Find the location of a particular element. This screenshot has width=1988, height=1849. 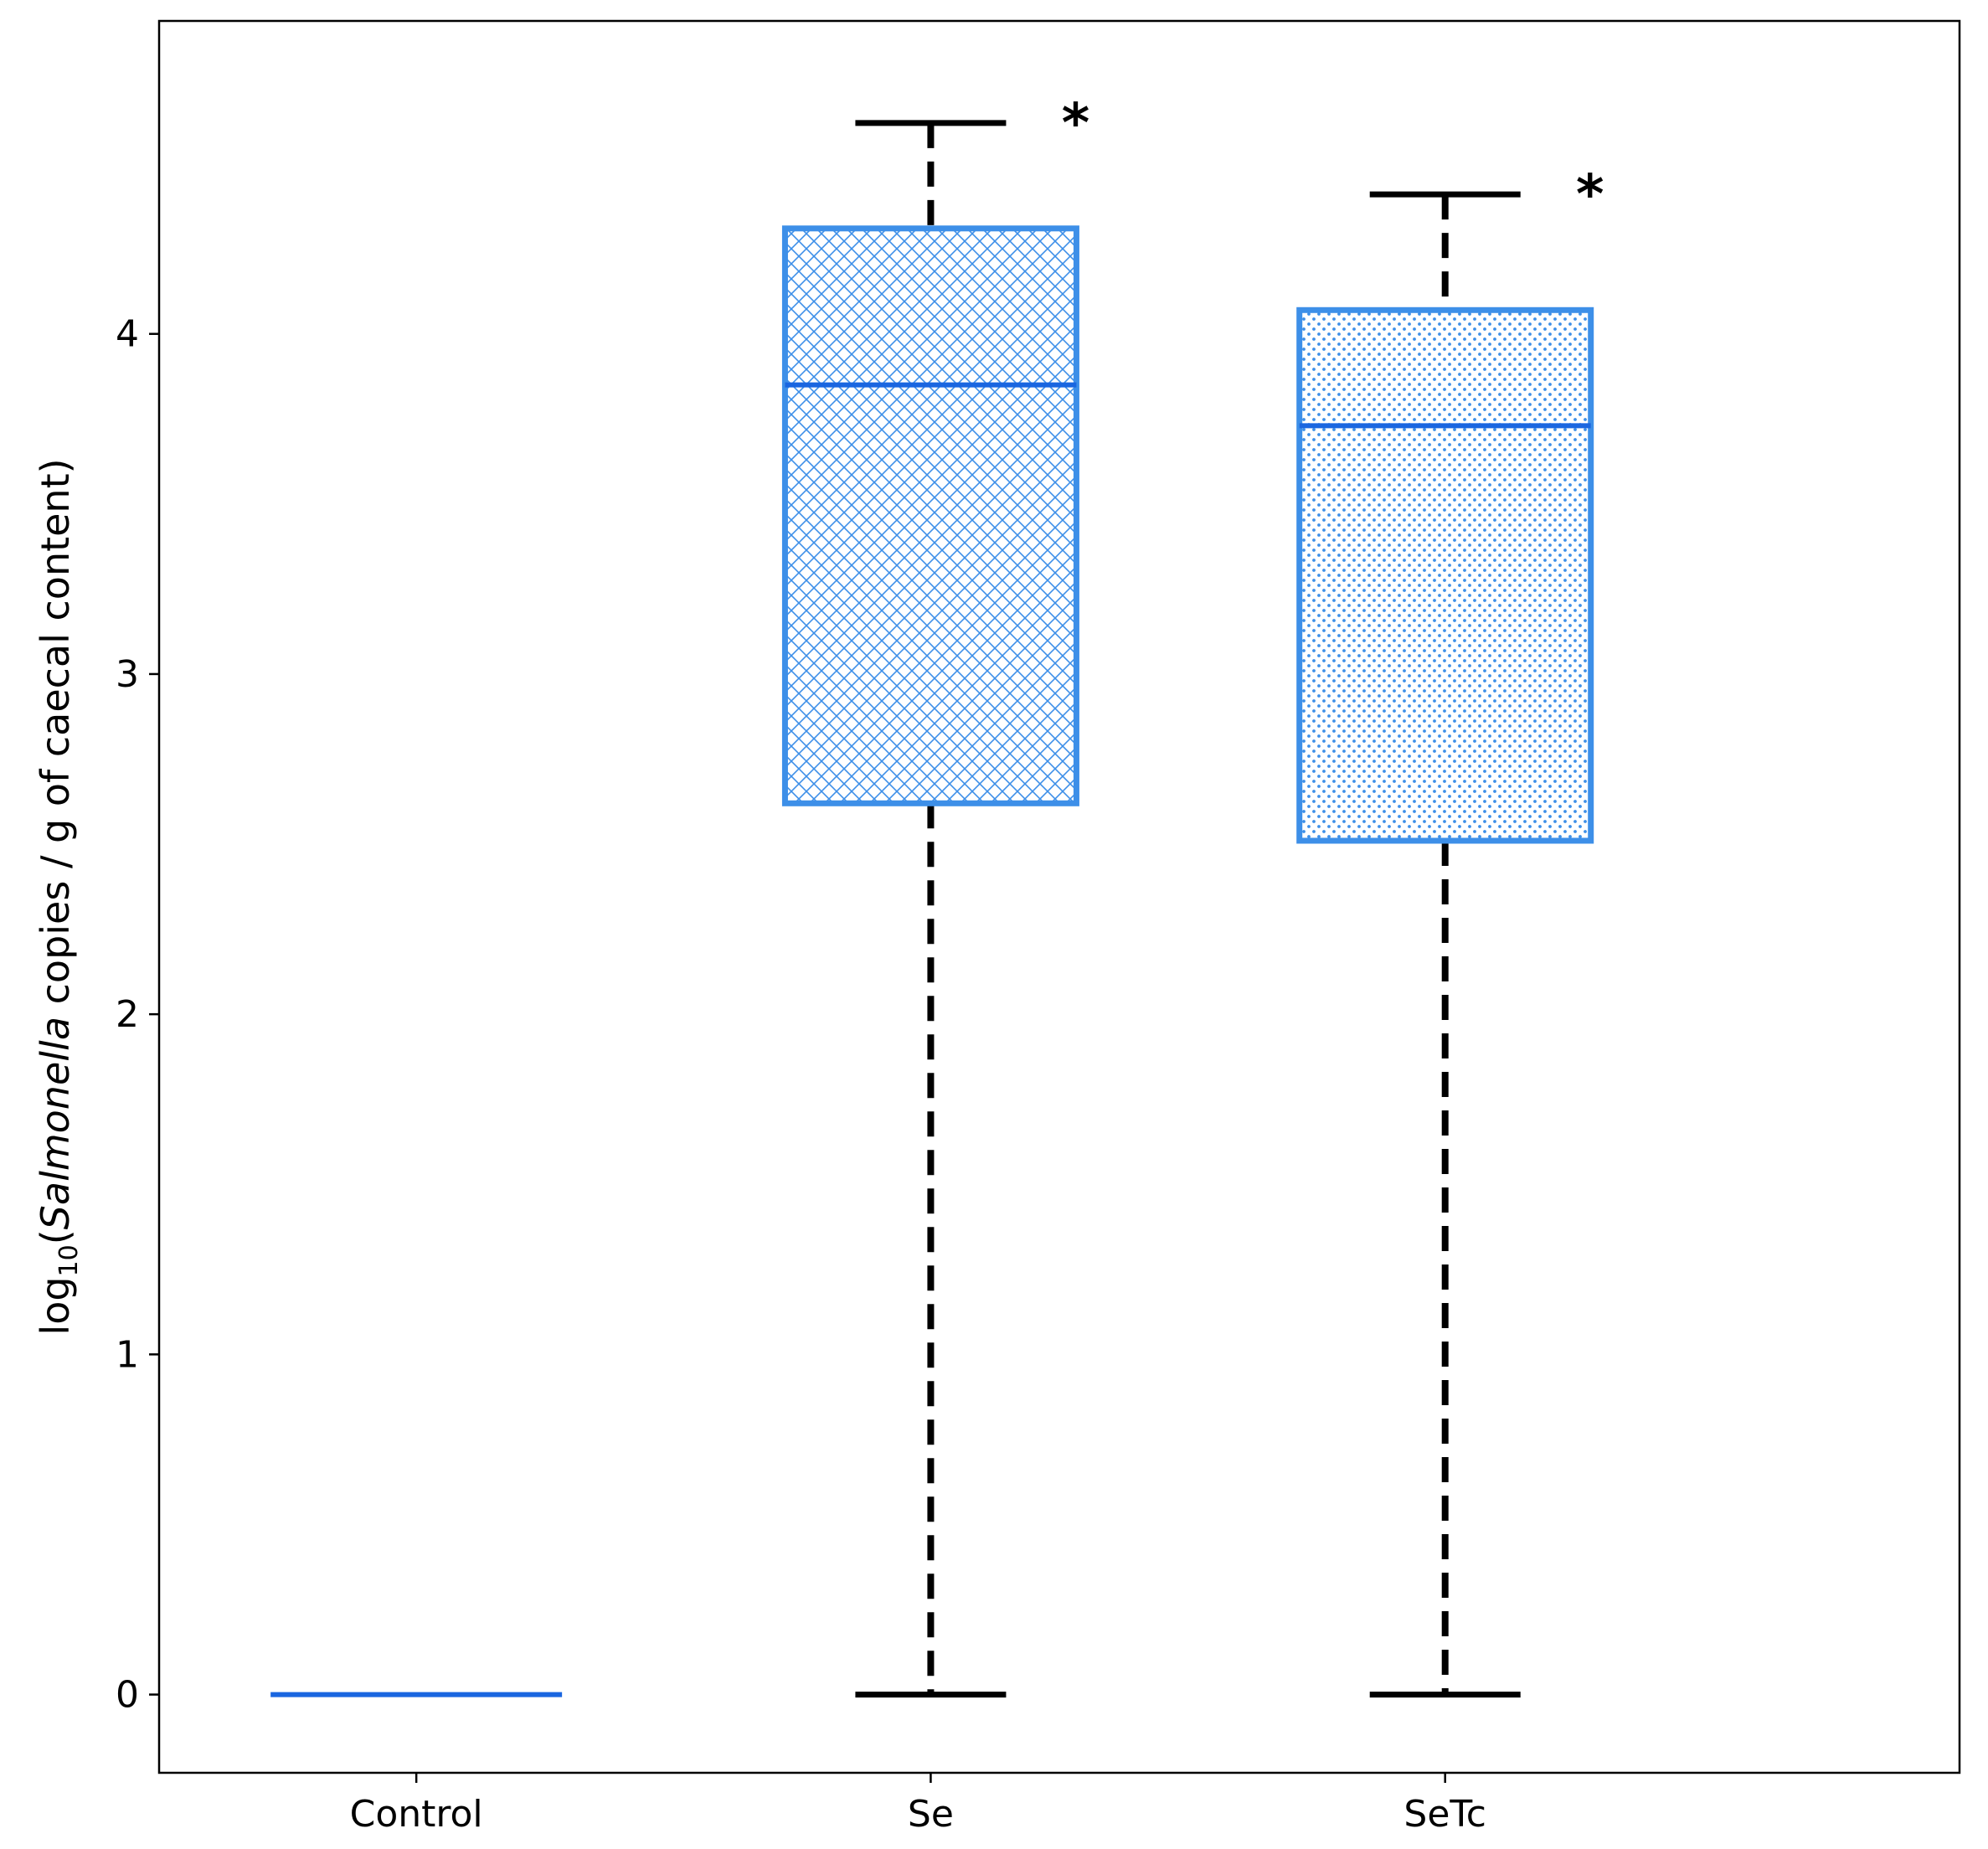

y-axis-label-open: ( is located at coordinates (55, 1236).